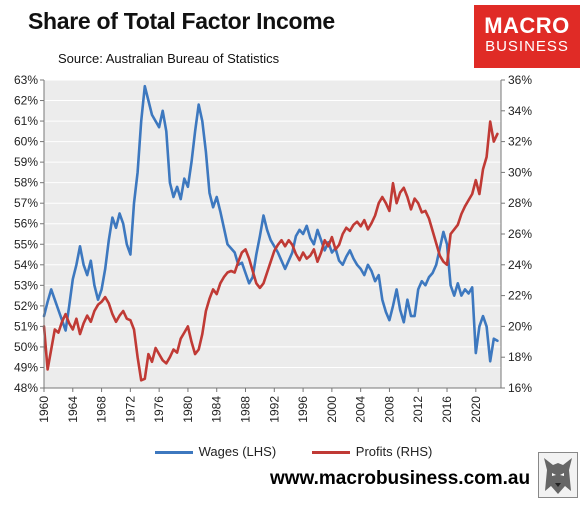  I want to click on y-left-tick-label: 61%, so click(26, 121).